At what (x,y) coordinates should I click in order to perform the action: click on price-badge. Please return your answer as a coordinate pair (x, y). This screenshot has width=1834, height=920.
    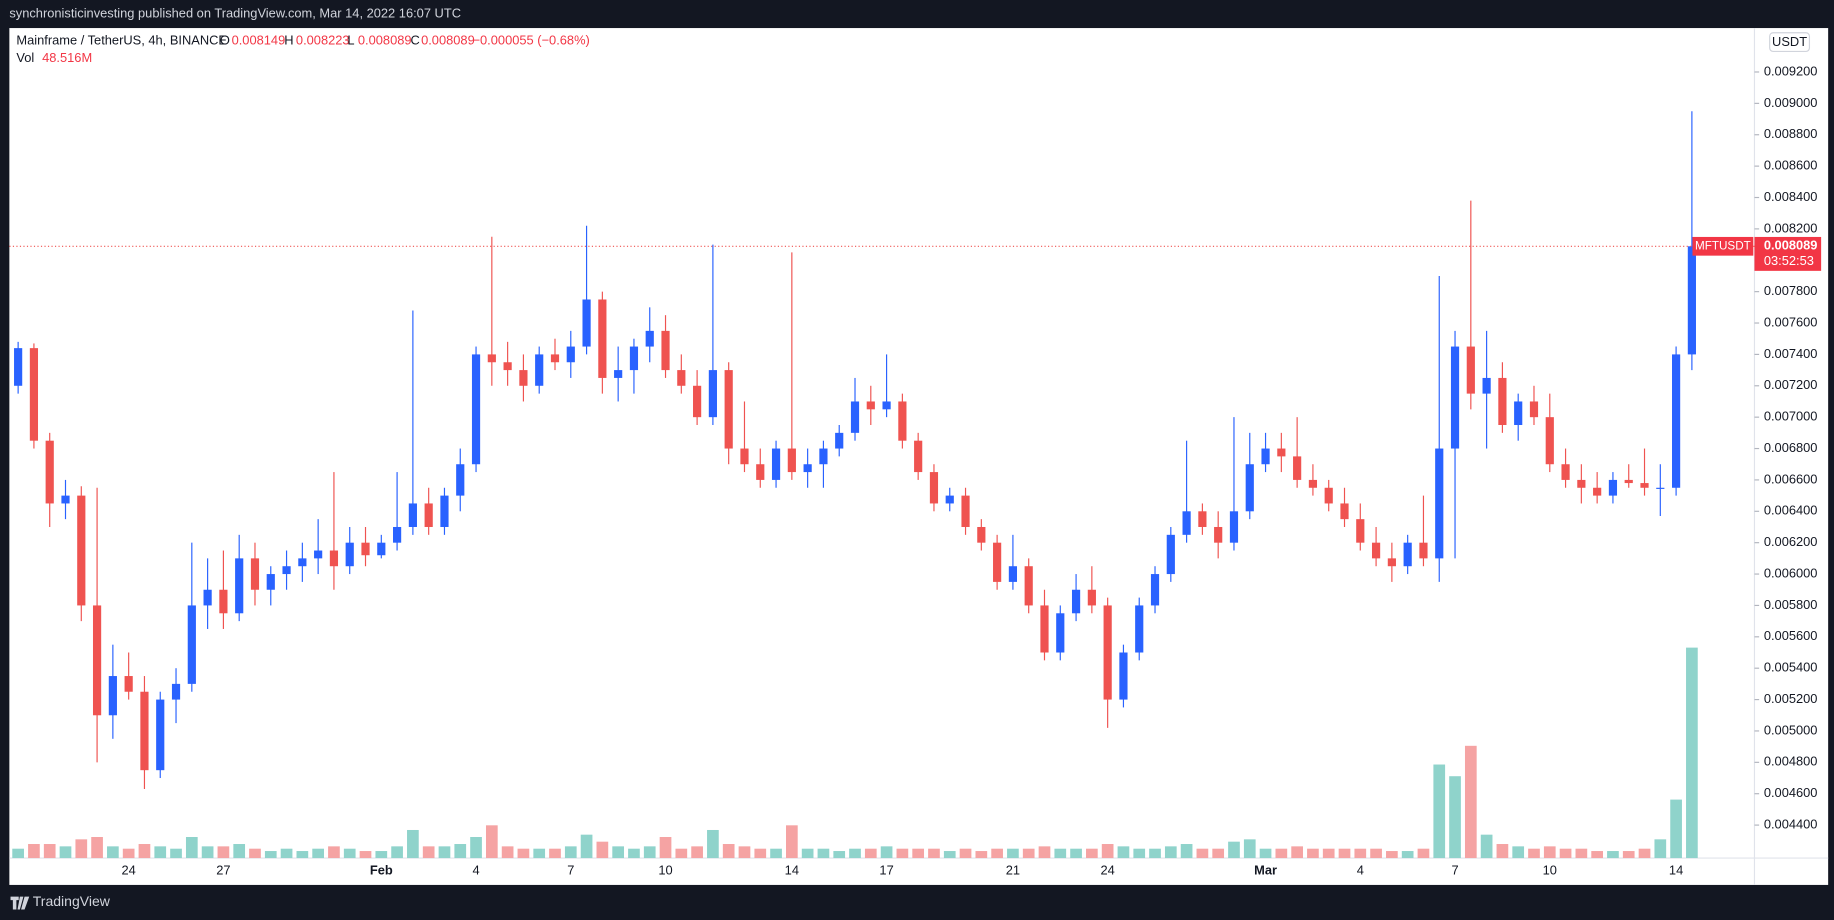
    Looking at the image, I should click on (1788, 253).